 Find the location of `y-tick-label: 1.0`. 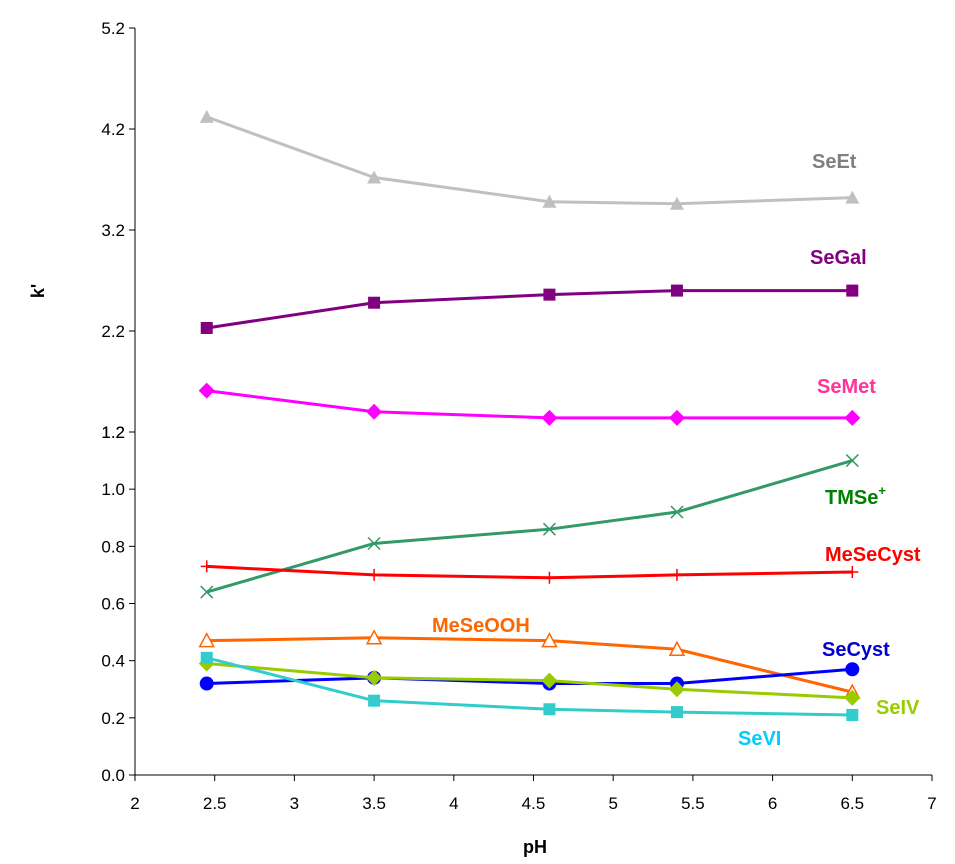

y-tick-label: 1.0 is located at coordinates (113, 489).